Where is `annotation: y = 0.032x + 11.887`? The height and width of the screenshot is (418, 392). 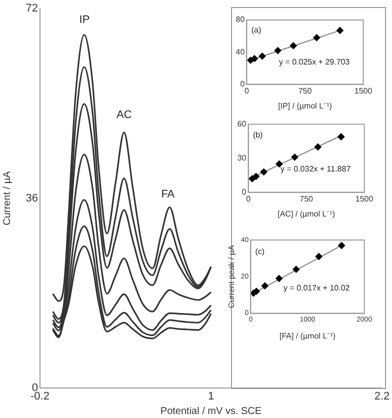
annotation: y = 0.032x + 11.887 is located at coordinates (316, 169).